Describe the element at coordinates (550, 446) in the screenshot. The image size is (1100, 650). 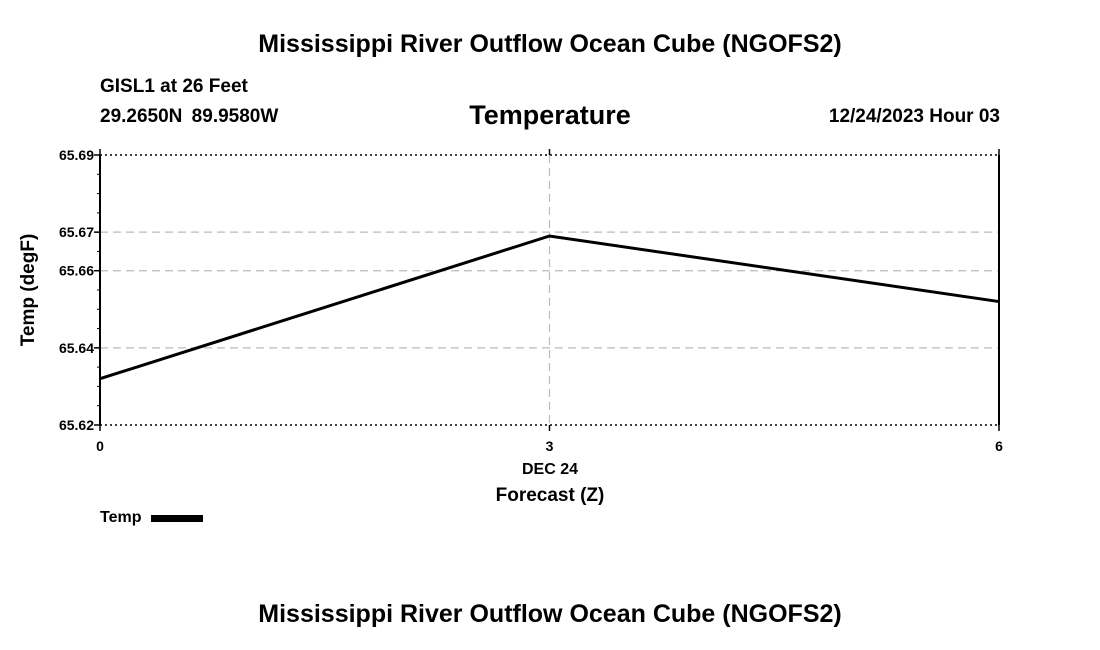
I see `x-tick-label: 3` at that location.